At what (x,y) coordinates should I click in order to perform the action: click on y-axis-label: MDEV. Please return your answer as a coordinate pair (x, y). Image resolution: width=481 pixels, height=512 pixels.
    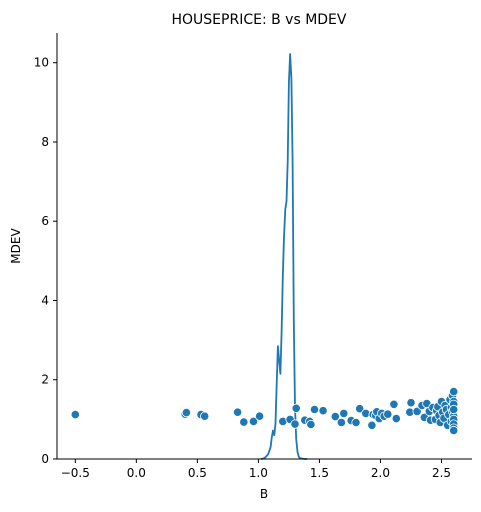
    Looking at the image, I should click on (16, 246).